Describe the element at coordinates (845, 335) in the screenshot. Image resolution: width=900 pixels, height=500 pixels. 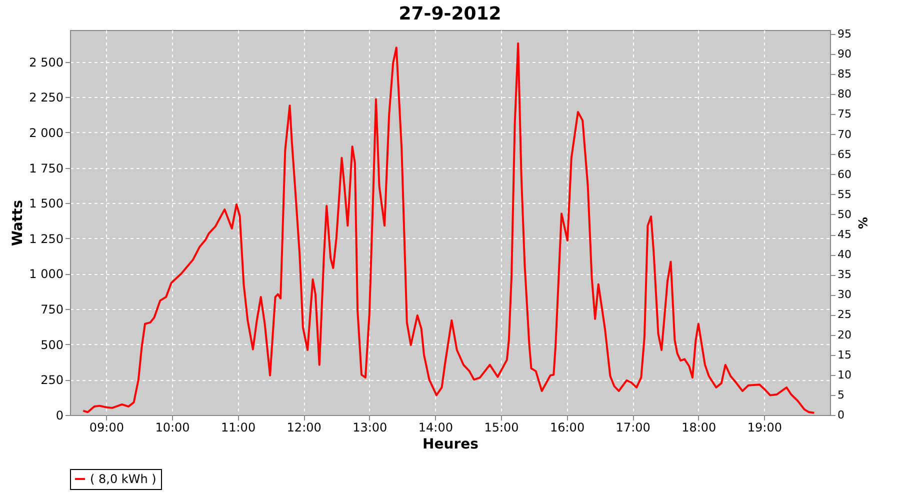
I see `y2-tick-label: 20` at that location.